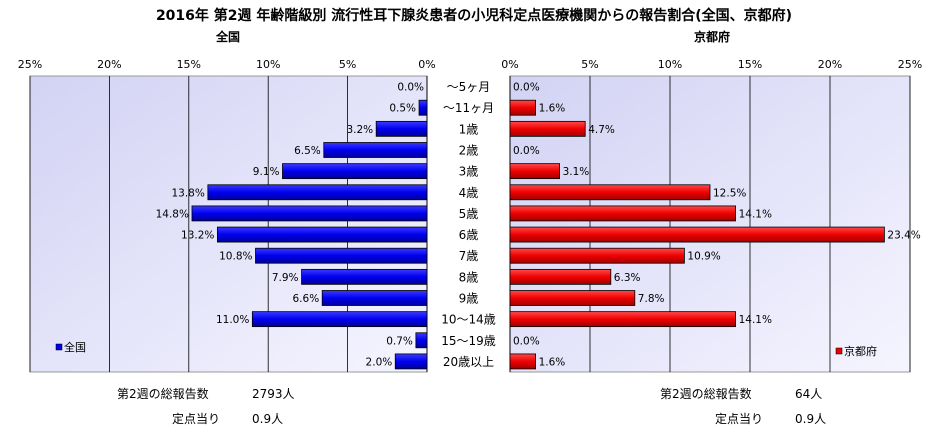  What do you see at coordinates (163, 393) in the screenshot?
I see `left-total-label: 第2週の総報告数` at bounding box center [163, 393].